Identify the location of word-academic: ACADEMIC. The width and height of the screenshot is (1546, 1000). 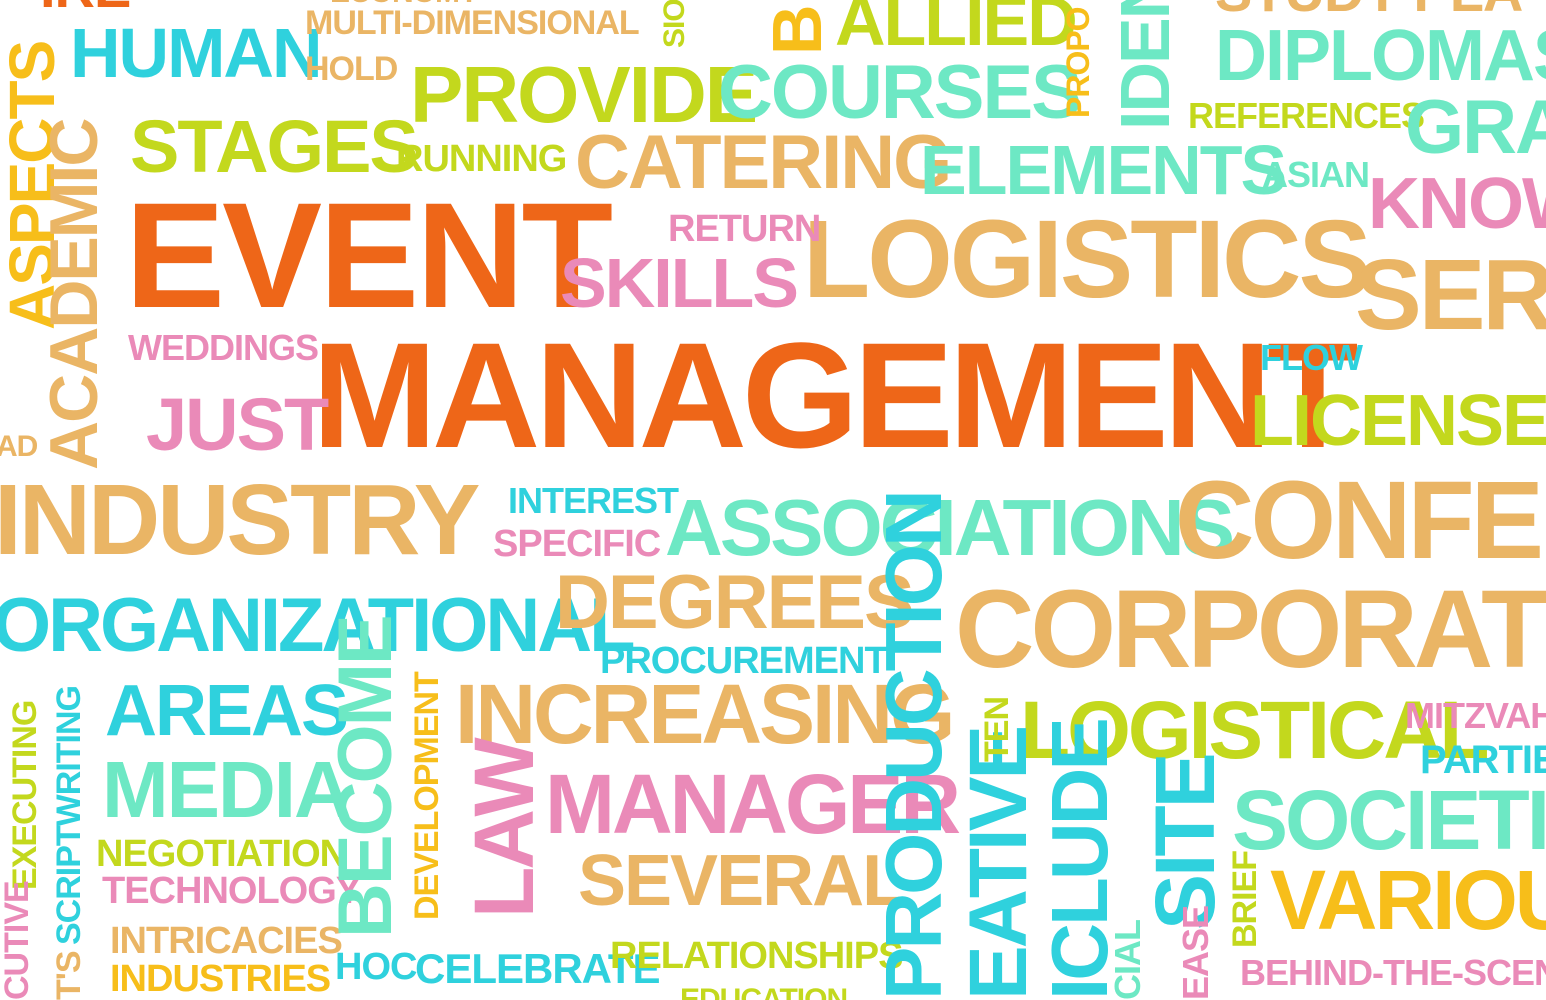
(74, 294).